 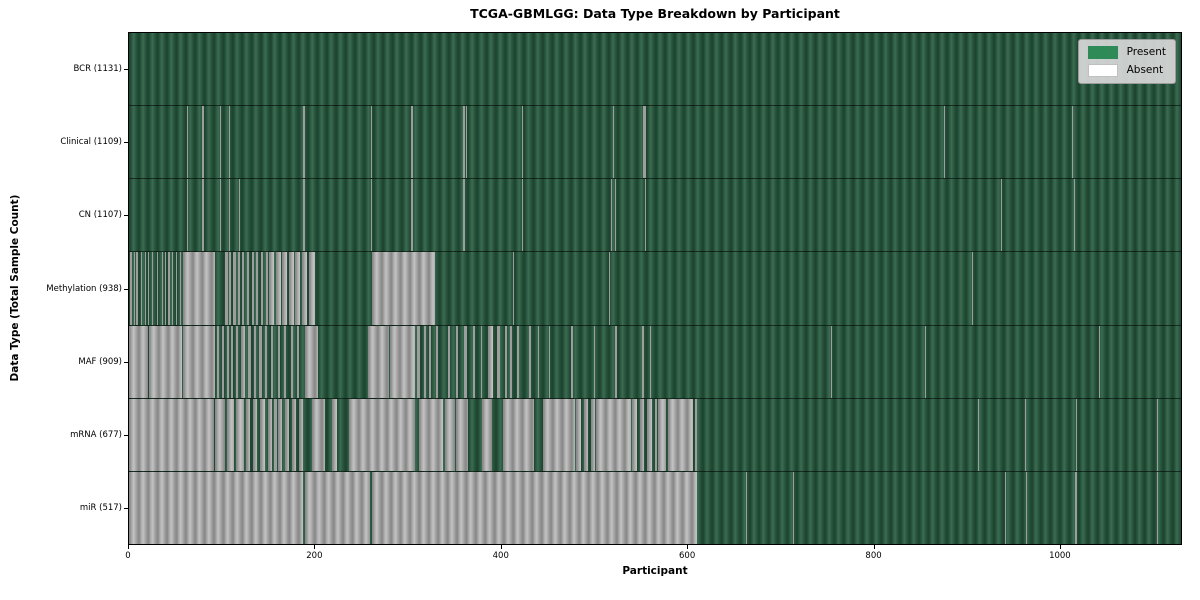 I want to click on y-tick-label-CN: CN (1107), so click(x=100, y=215).